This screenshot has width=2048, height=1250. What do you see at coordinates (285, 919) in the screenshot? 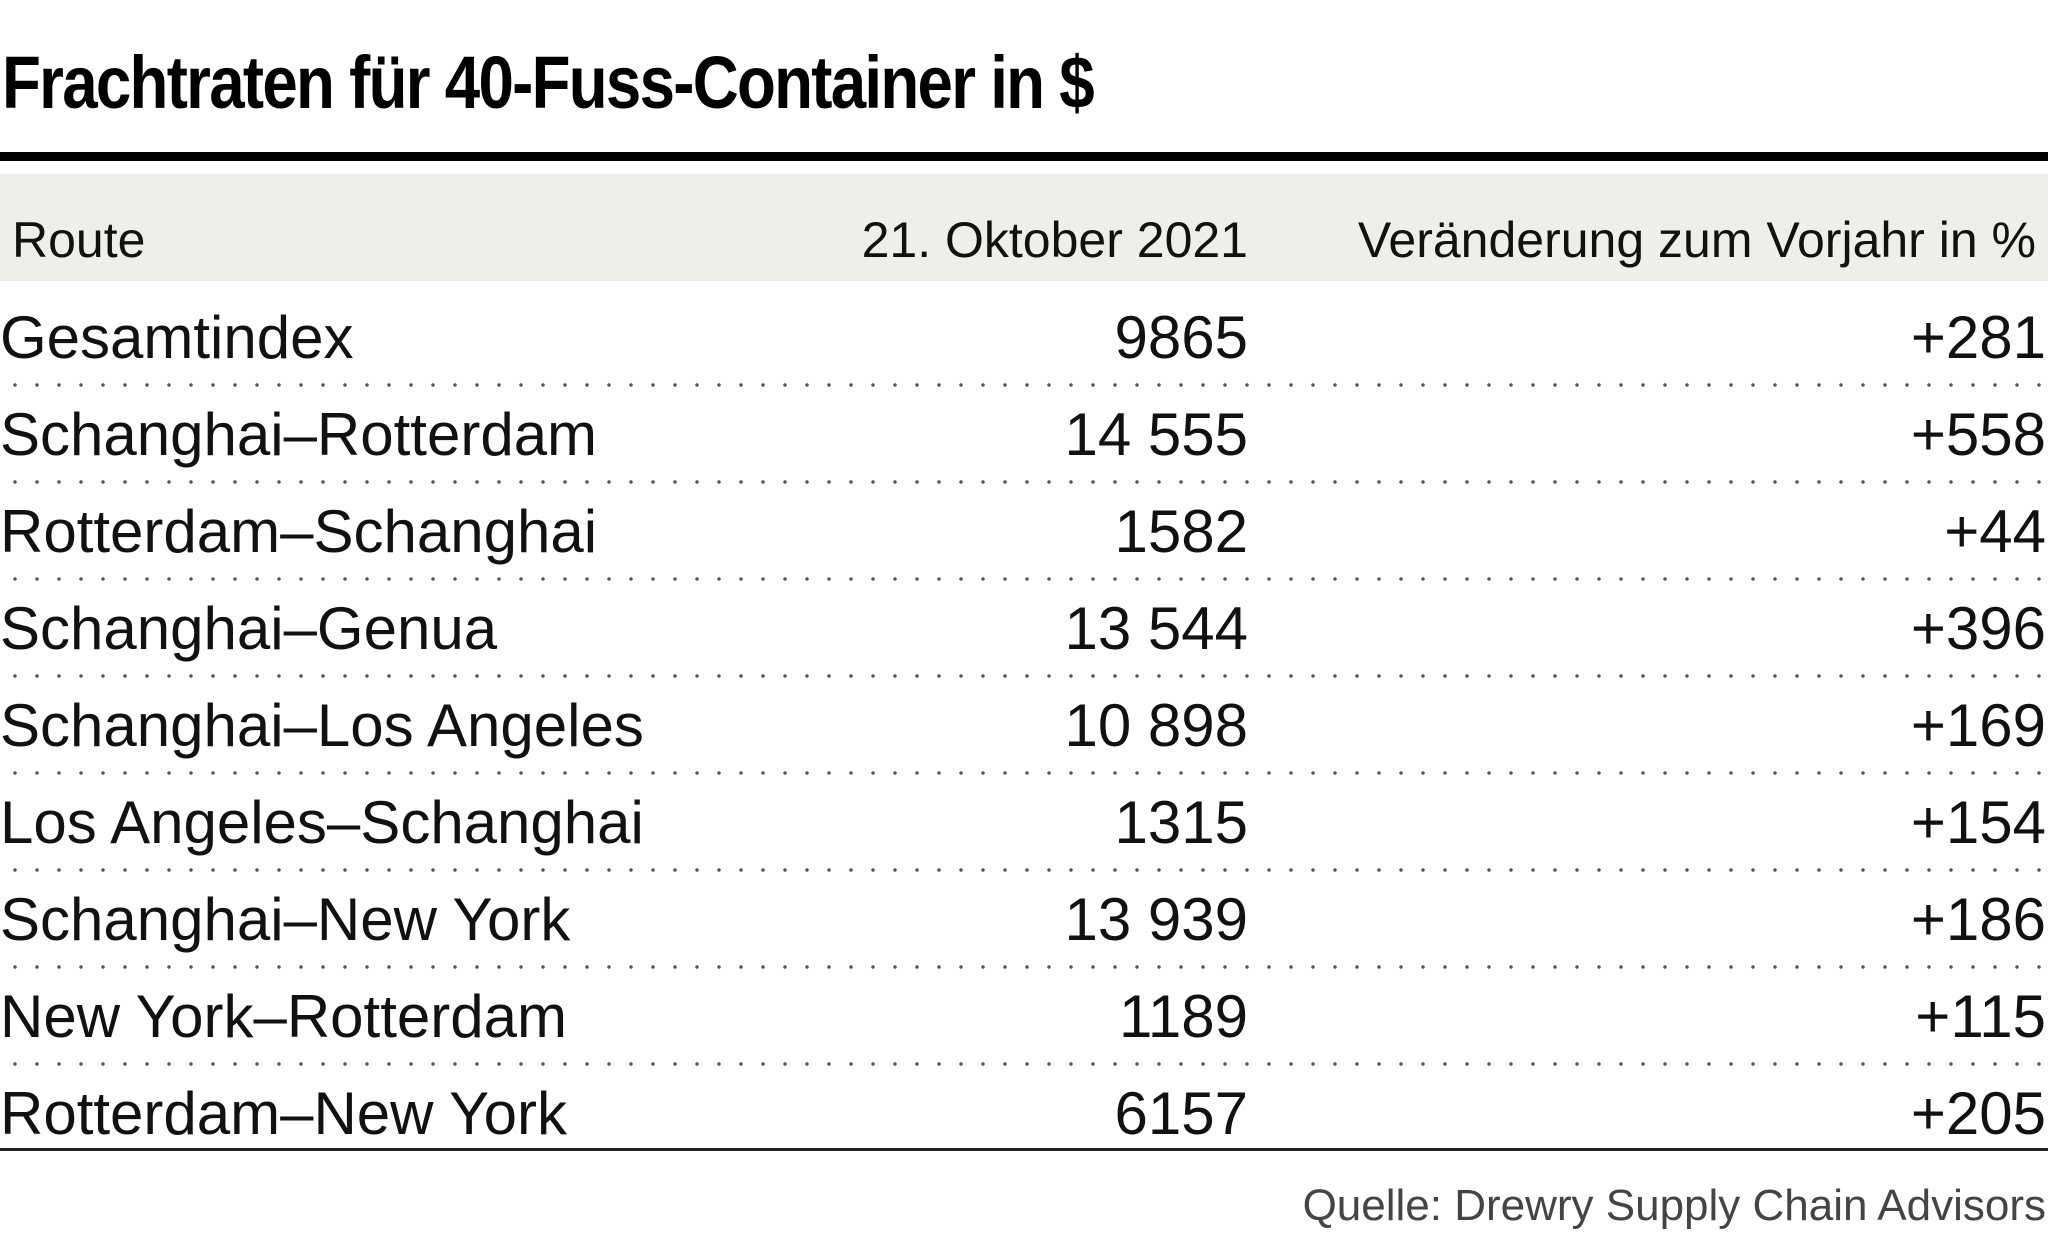
I see `route-cell: Schanghai–New York` at bounding box center [285, 919].